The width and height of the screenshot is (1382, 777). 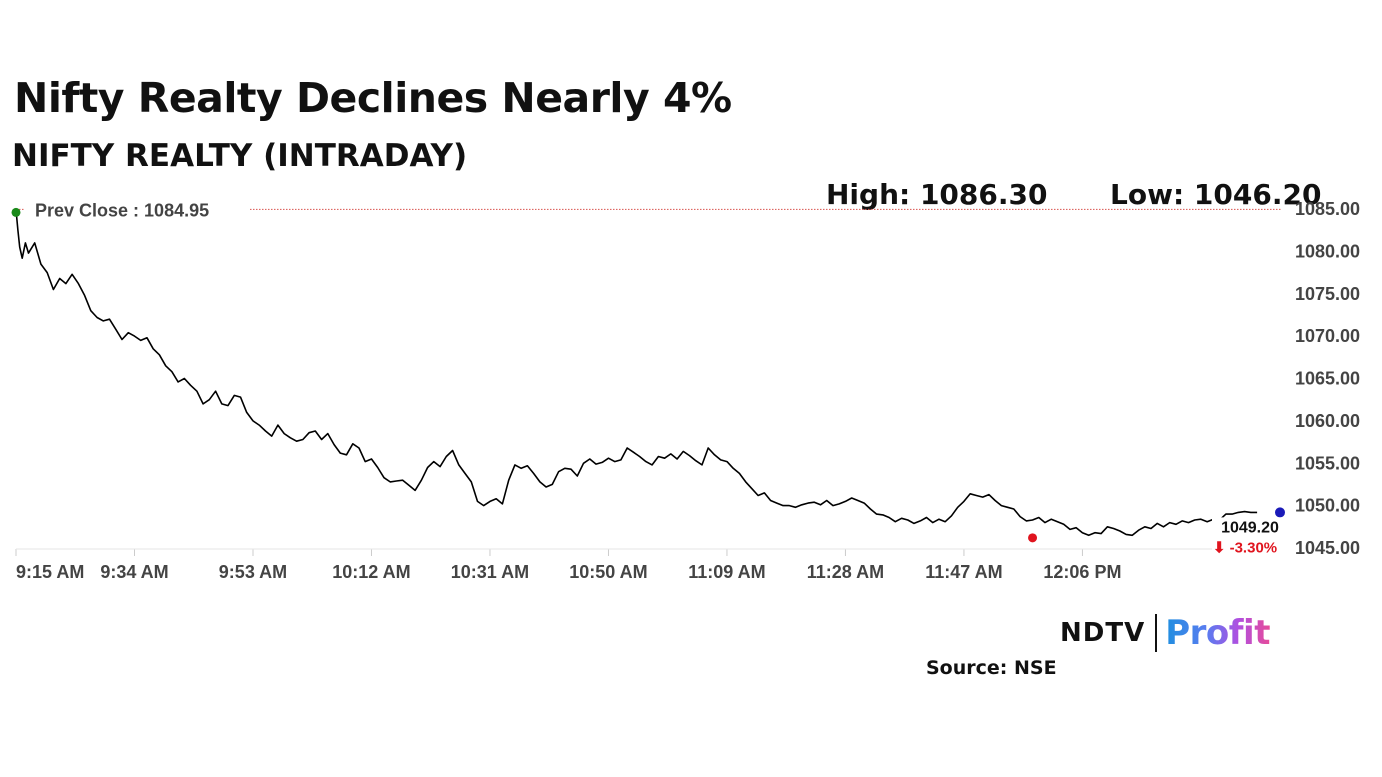 I want to click on x-tick-label: 10:31 AM, so click(x=490, y=572).